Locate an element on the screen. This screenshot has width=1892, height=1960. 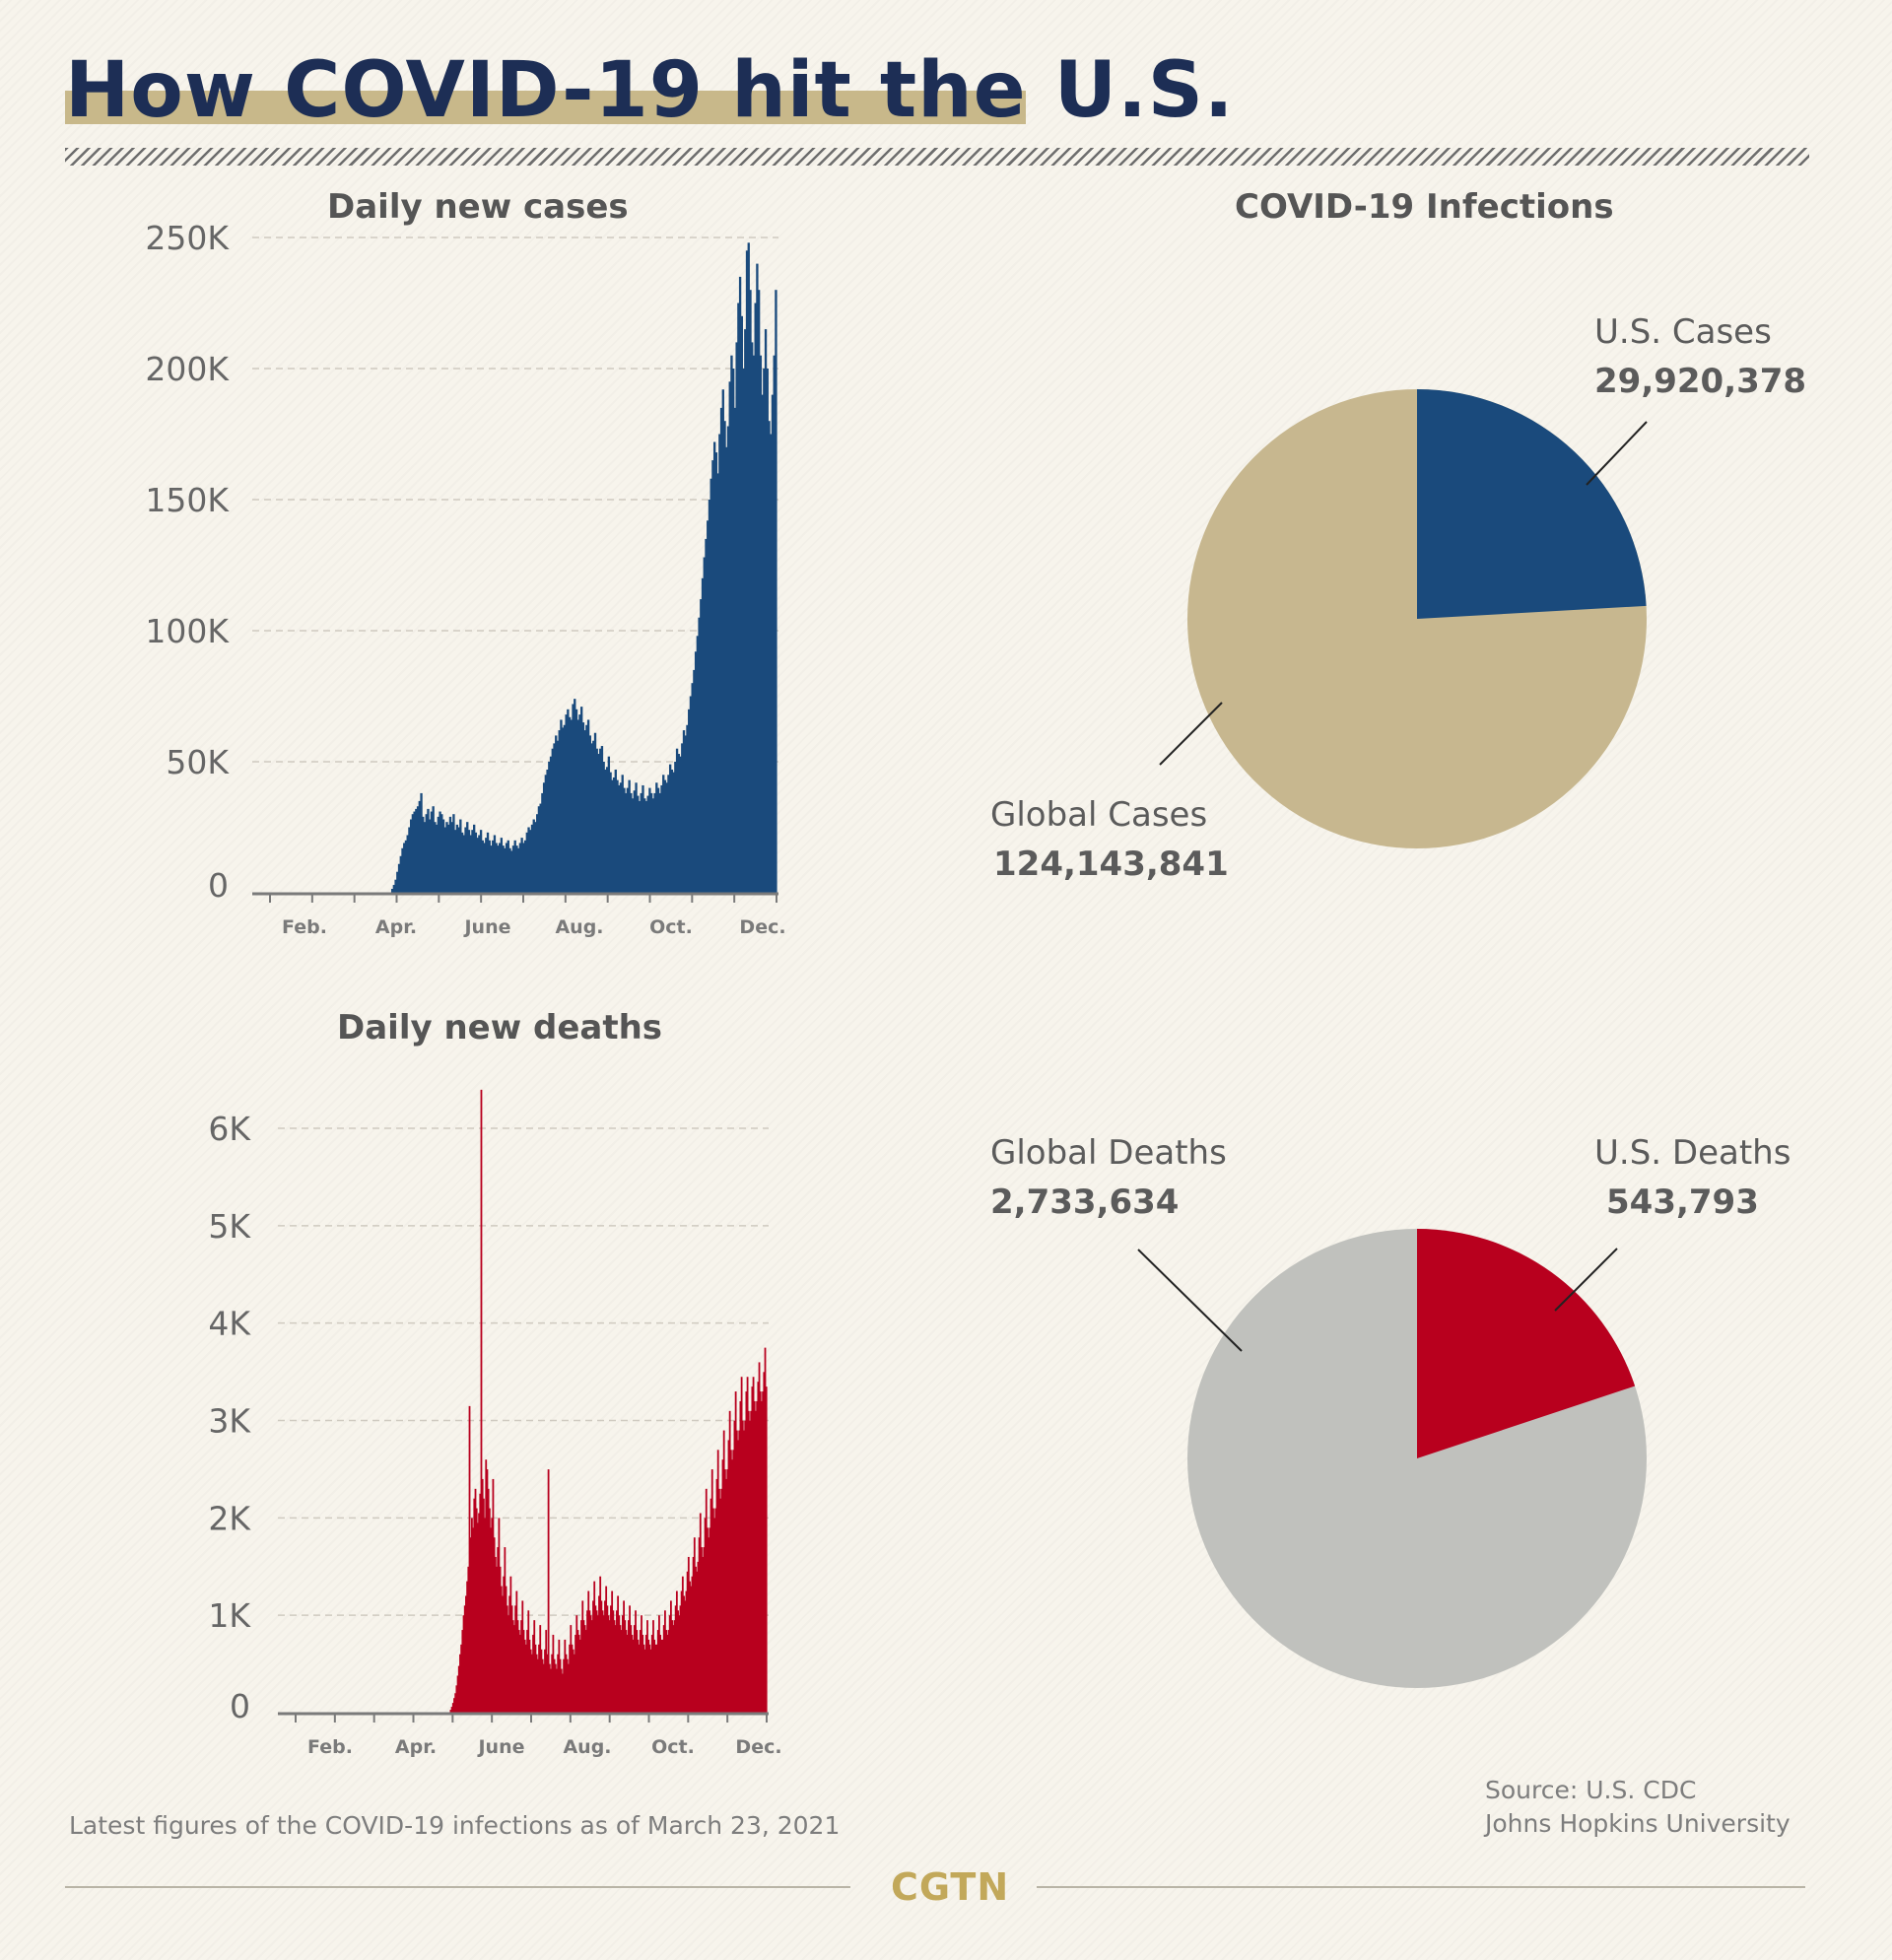
deaths-chart: 6K 5K 4K 3K 2K 1K 0 Feb. Apr. June Aug. Oct. Dec. is located at coordinates (495, 1424).